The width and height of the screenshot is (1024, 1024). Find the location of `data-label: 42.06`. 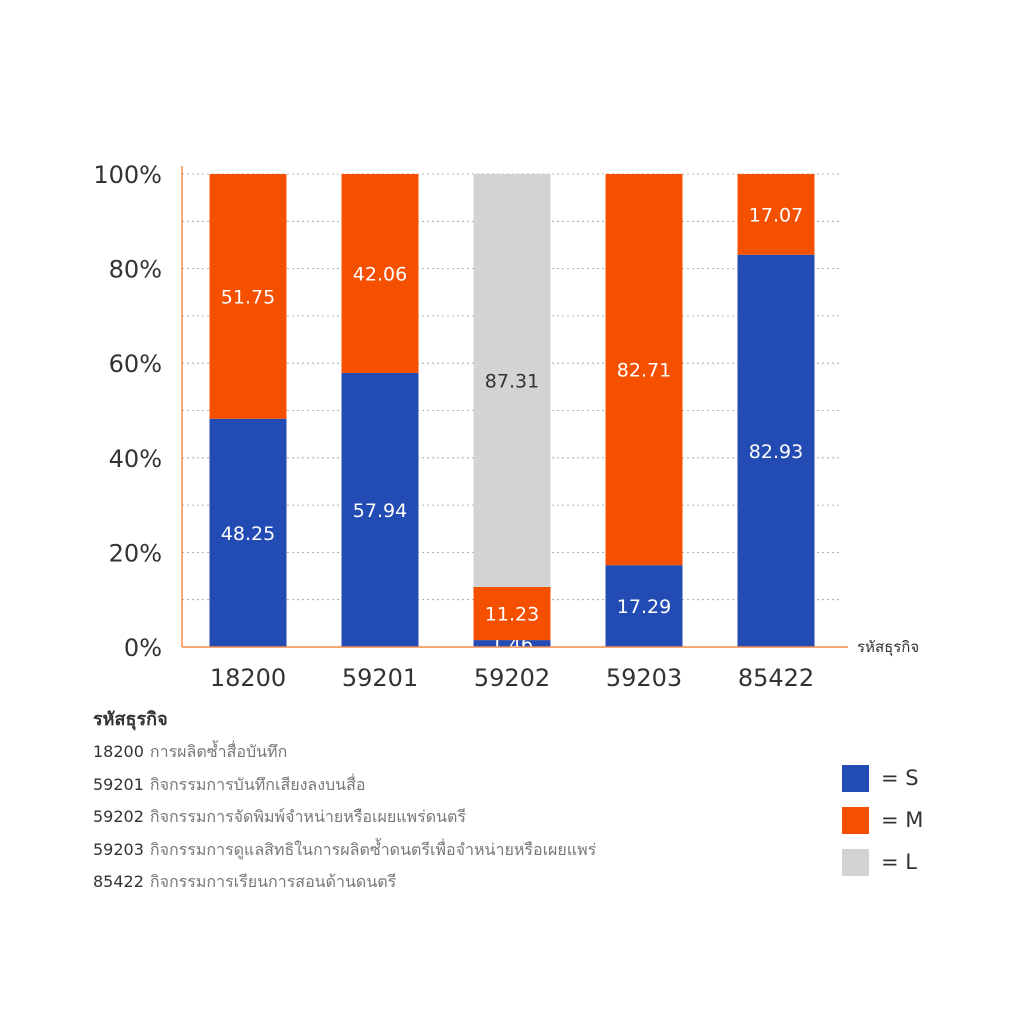

data-label: 42.06 is located at coordinates (380, 274).